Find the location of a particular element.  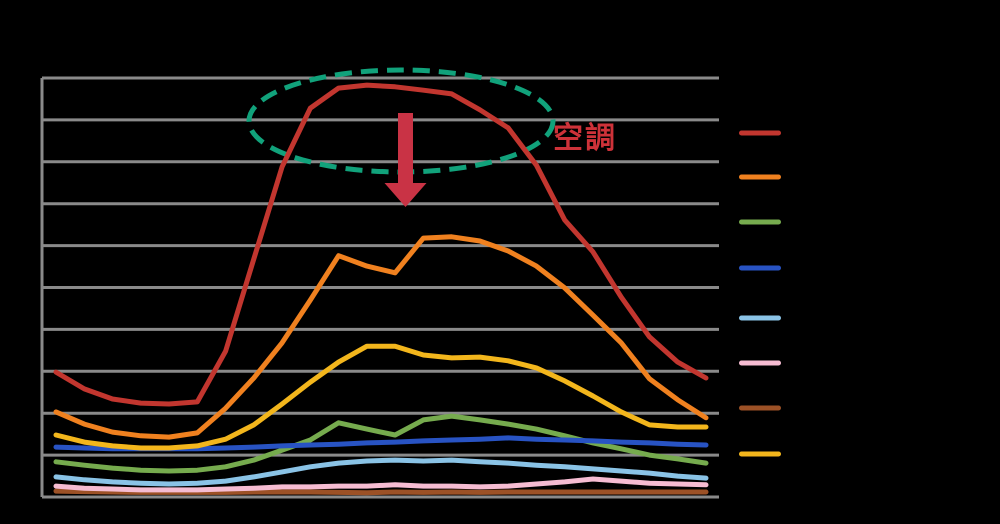

legend-marker-pink is located at coordinates (760, 363).